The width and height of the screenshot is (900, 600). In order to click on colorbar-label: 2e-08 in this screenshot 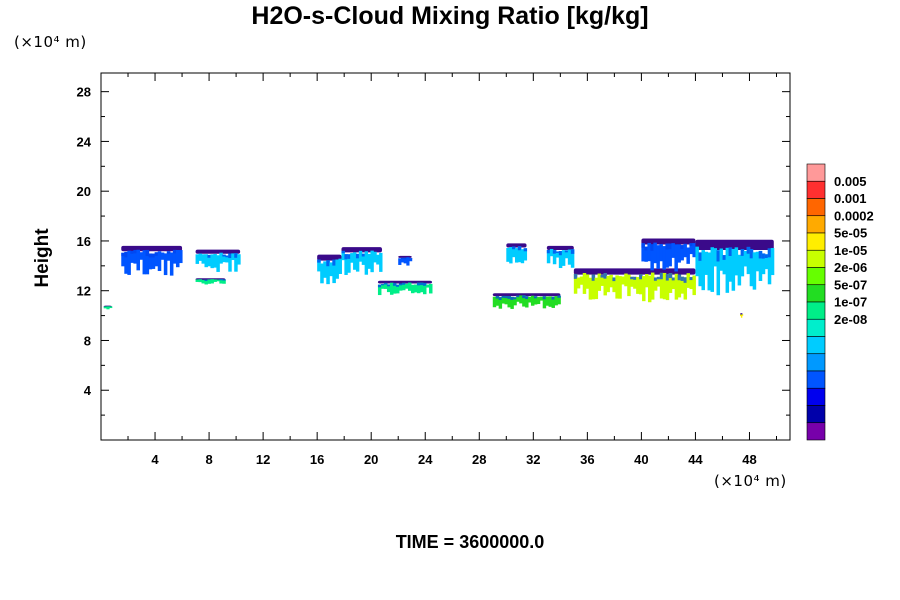, I will do `click(850, 319)`.